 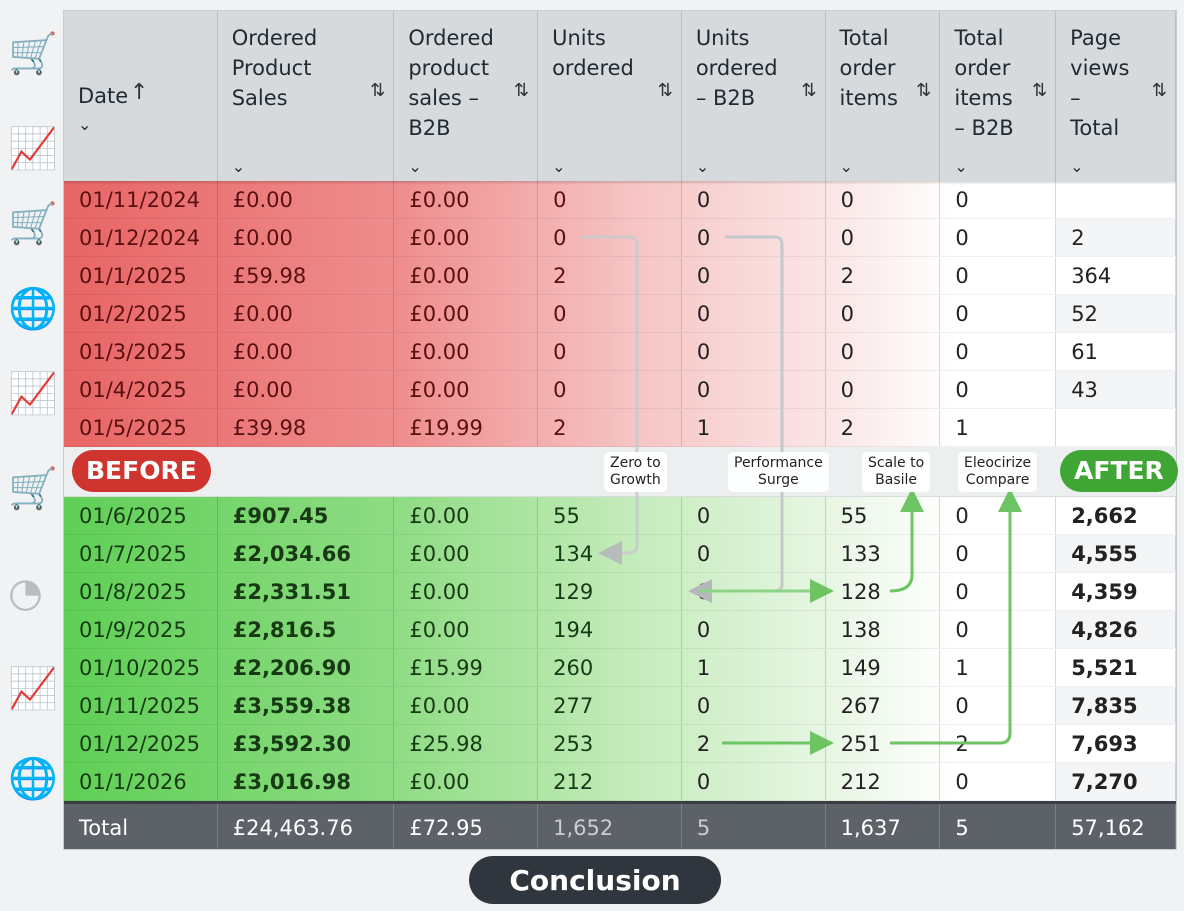 I want to click on table-row: 01/5/2025 £39.98 £19.99 2 1 2 1, so click(x=620, y=428).